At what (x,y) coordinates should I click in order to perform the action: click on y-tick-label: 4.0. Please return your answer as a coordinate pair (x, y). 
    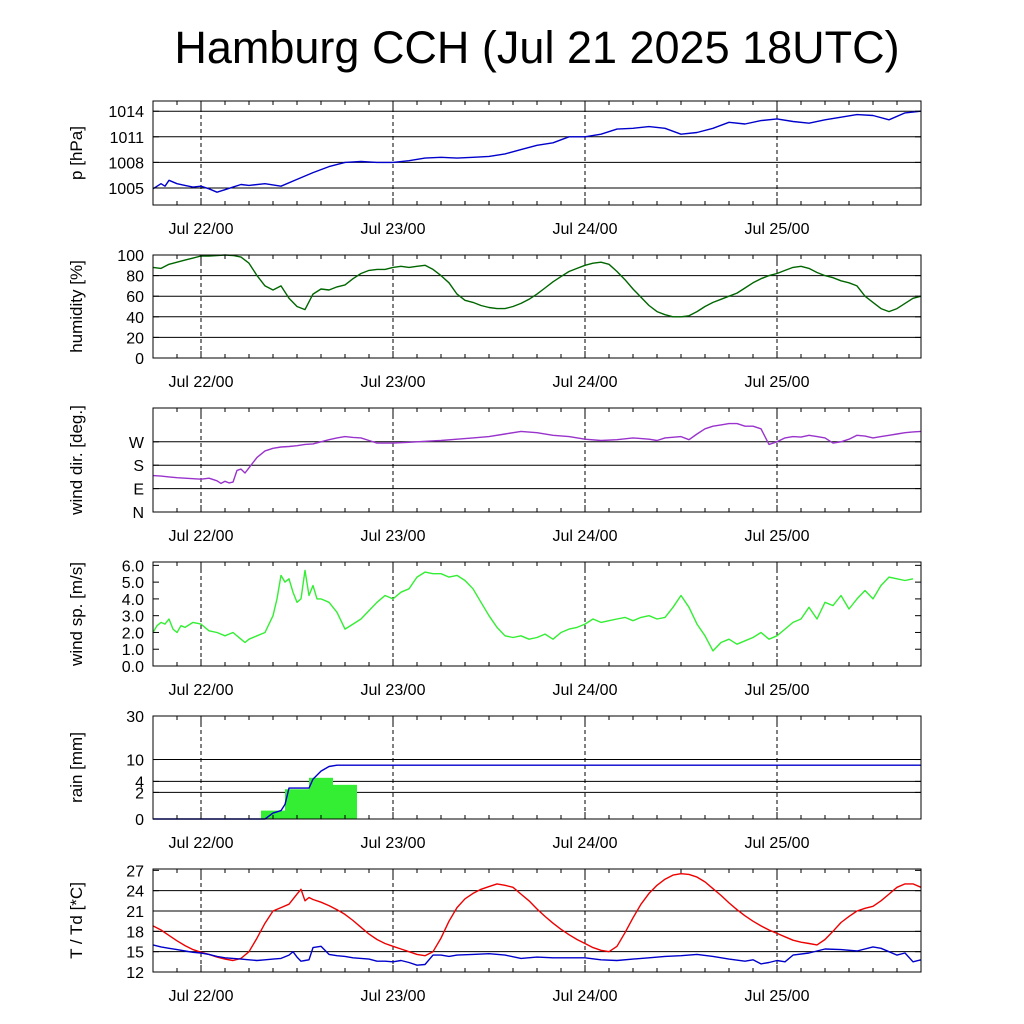
    Looking at the image, I should click on (133, 600).